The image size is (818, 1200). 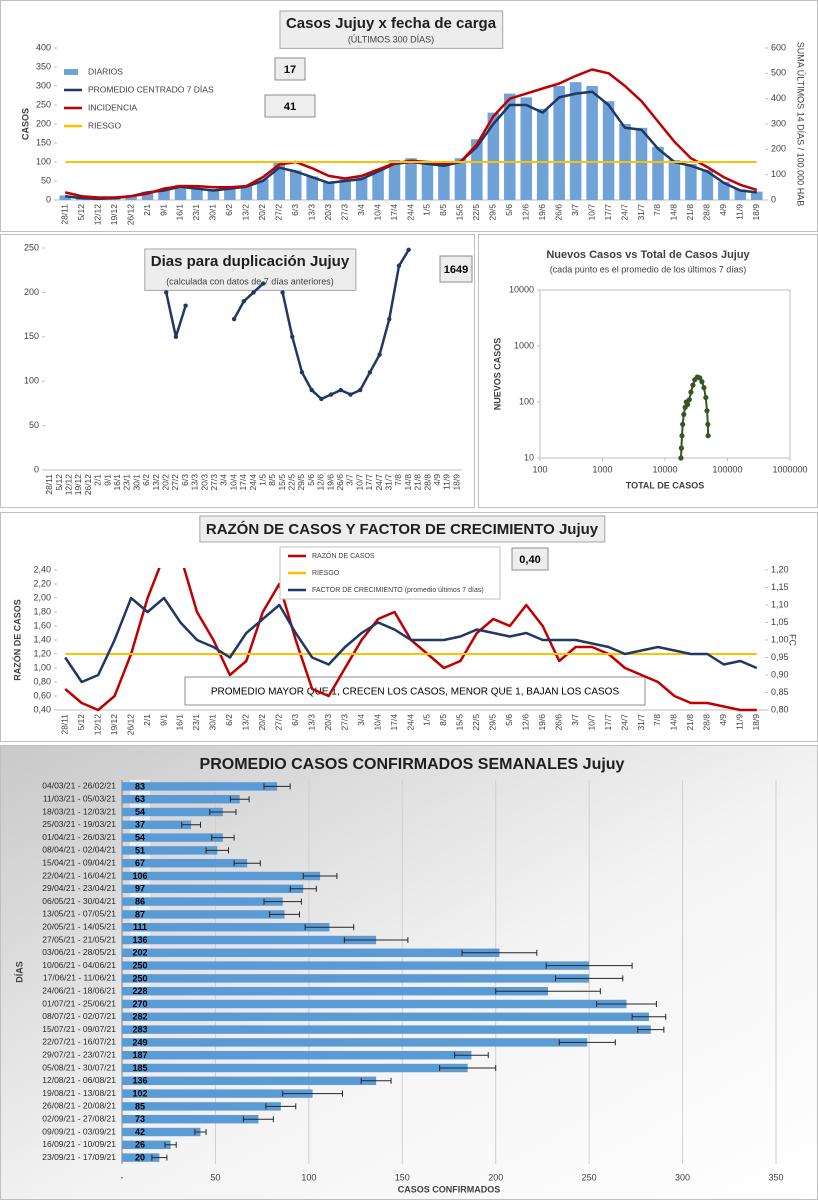 I want to click on value-label: 136, so click(x=139, y=1081).